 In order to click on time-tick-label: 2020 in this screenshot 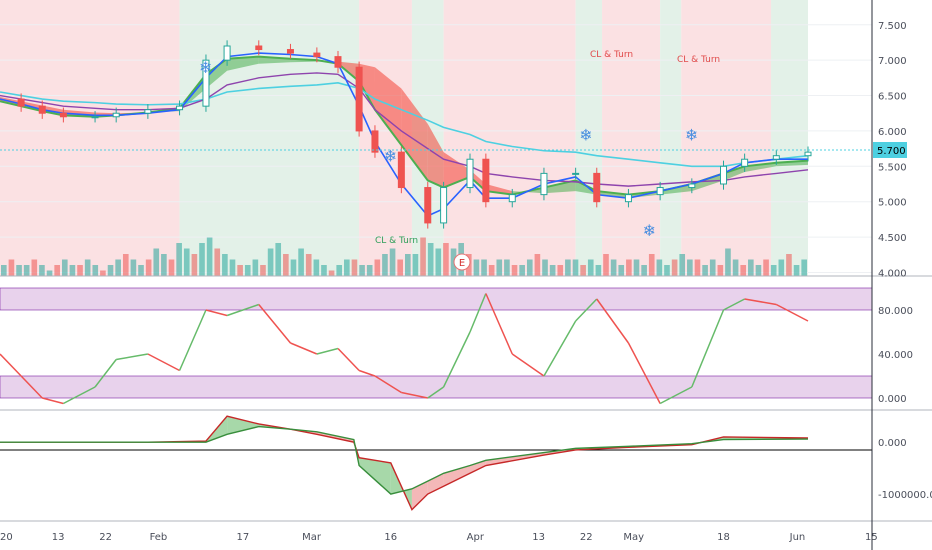, I will do `click(6, 537)`.